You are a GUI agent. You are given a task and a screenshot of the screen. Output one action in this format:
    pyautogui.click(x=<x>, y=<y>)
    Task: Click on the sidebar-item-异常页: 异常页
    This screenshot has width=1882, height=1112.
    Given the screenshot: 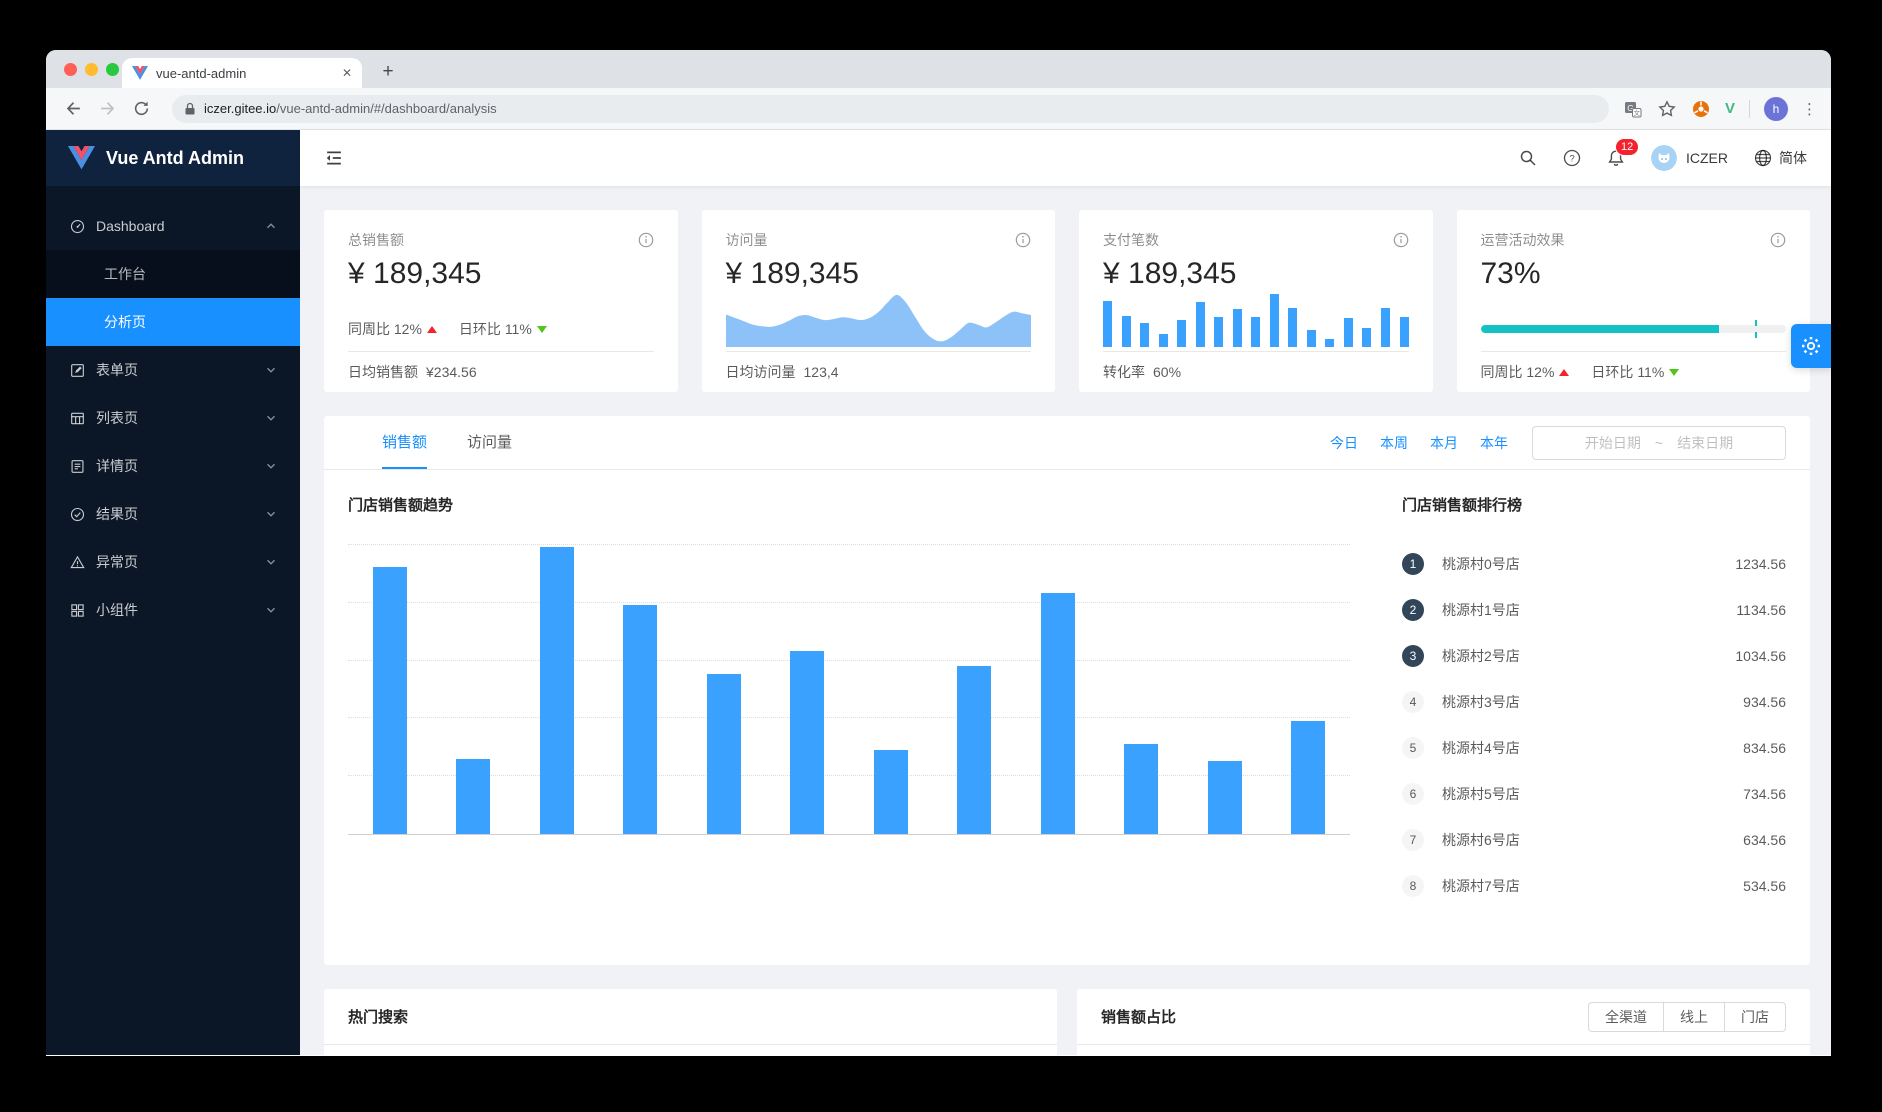 What is the action you would take?
    pyautogui.click(x=173, y=562)
    